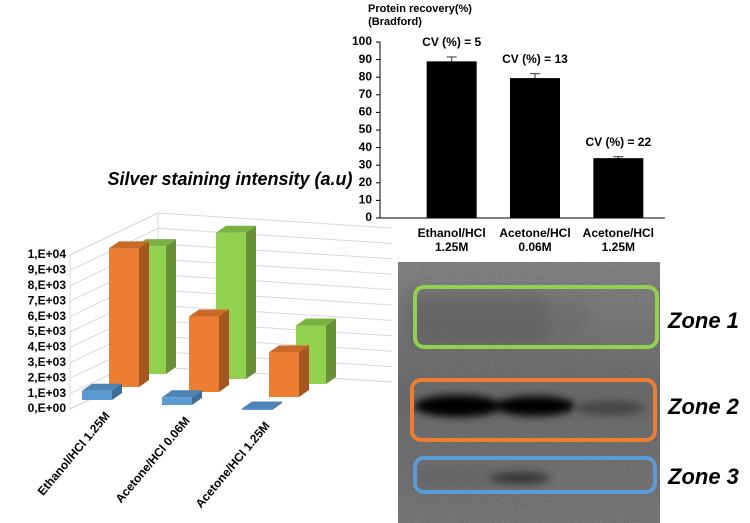 The width and height of the screenshot is (750, 523). What do you see at coordinates (366, 112) in the screenshot?
I see `y-tick-label: 60` at bounding box center [366, 112].